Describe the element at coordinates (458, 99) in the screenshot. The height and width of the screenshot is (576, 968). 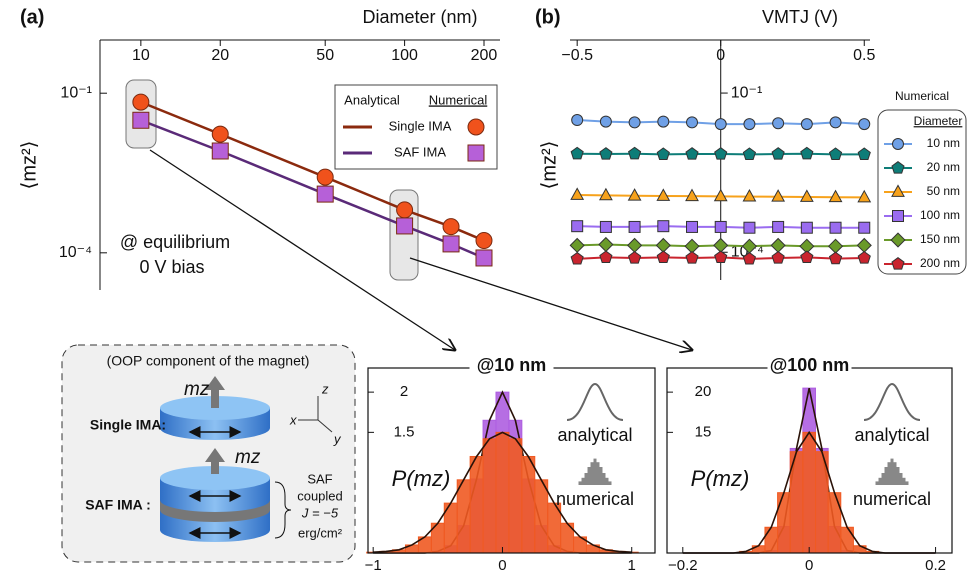
I see `legend-header: Numerical` at that location.